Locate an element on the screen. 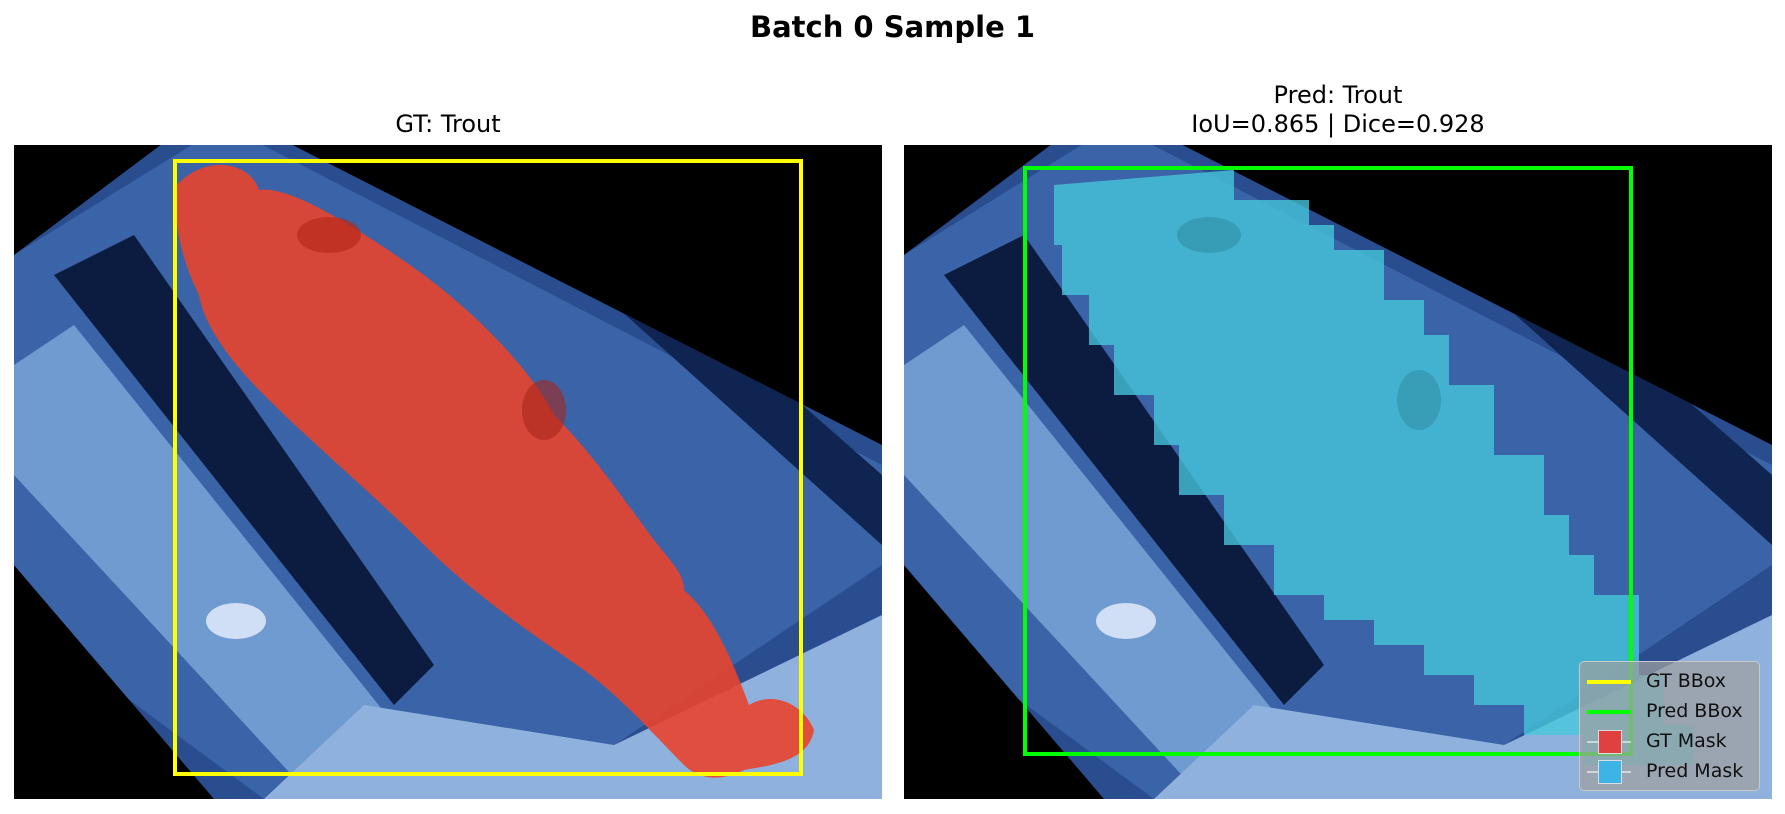 Image resolution: width=1785 pixels, height=814 pixels. pred-mask-swatch is located at coordinates (1610, 772).